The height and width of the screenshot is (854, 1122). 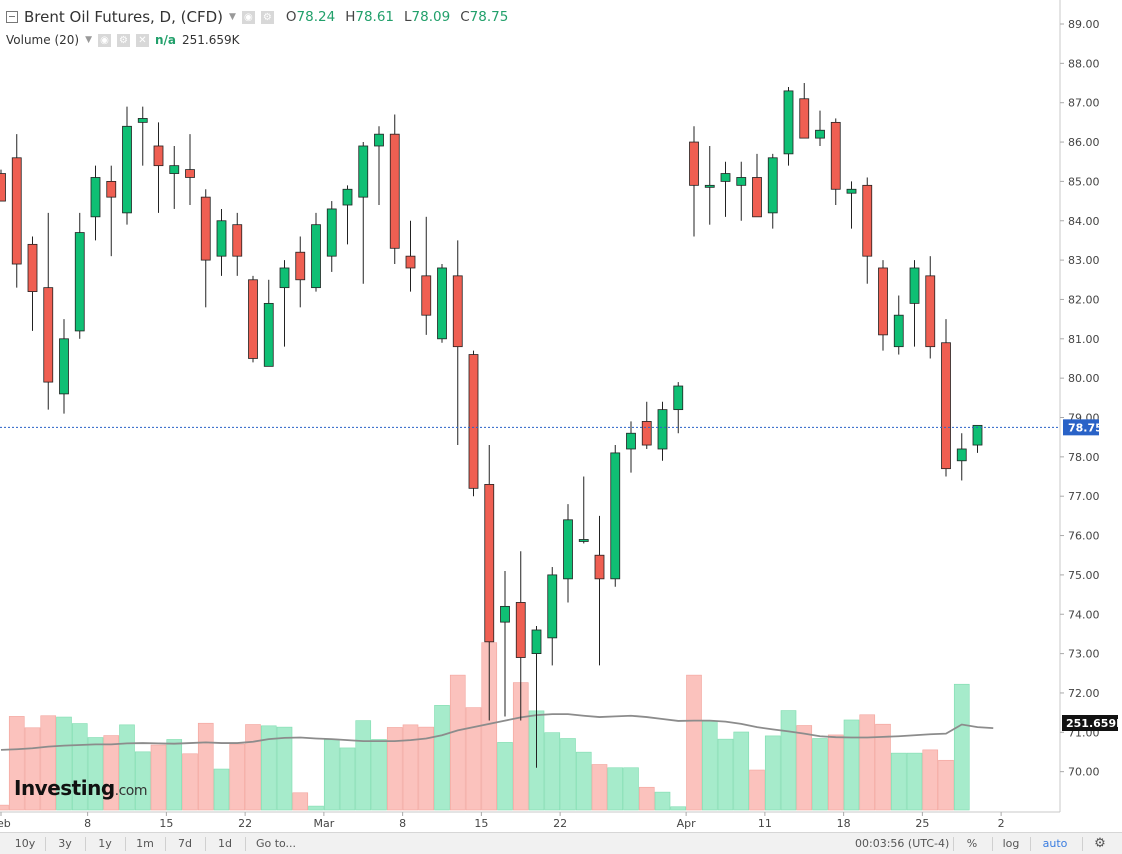 What do you see at coordinates (43, 40) in the screenshot?
I see `volume-title: Volume (20)` at bounding box center [43, 40].